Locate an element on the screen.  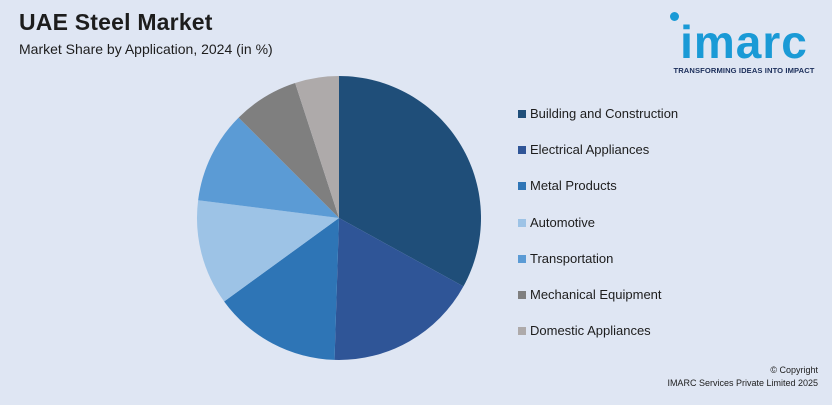
legend-item: Mechanical Equipment is located at coordinates (598, 305).